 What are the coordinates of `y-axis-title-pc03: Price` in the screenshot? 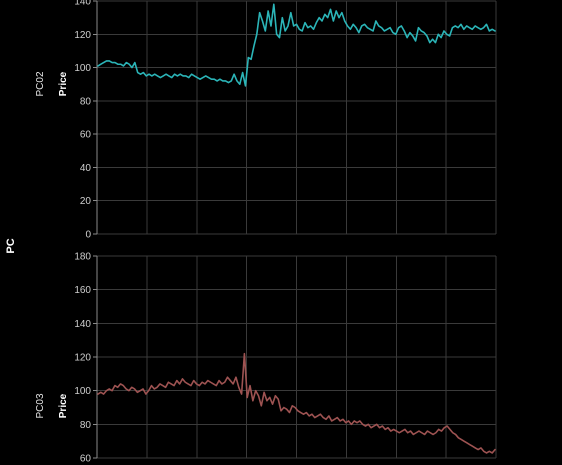 It's located at (63, 405).